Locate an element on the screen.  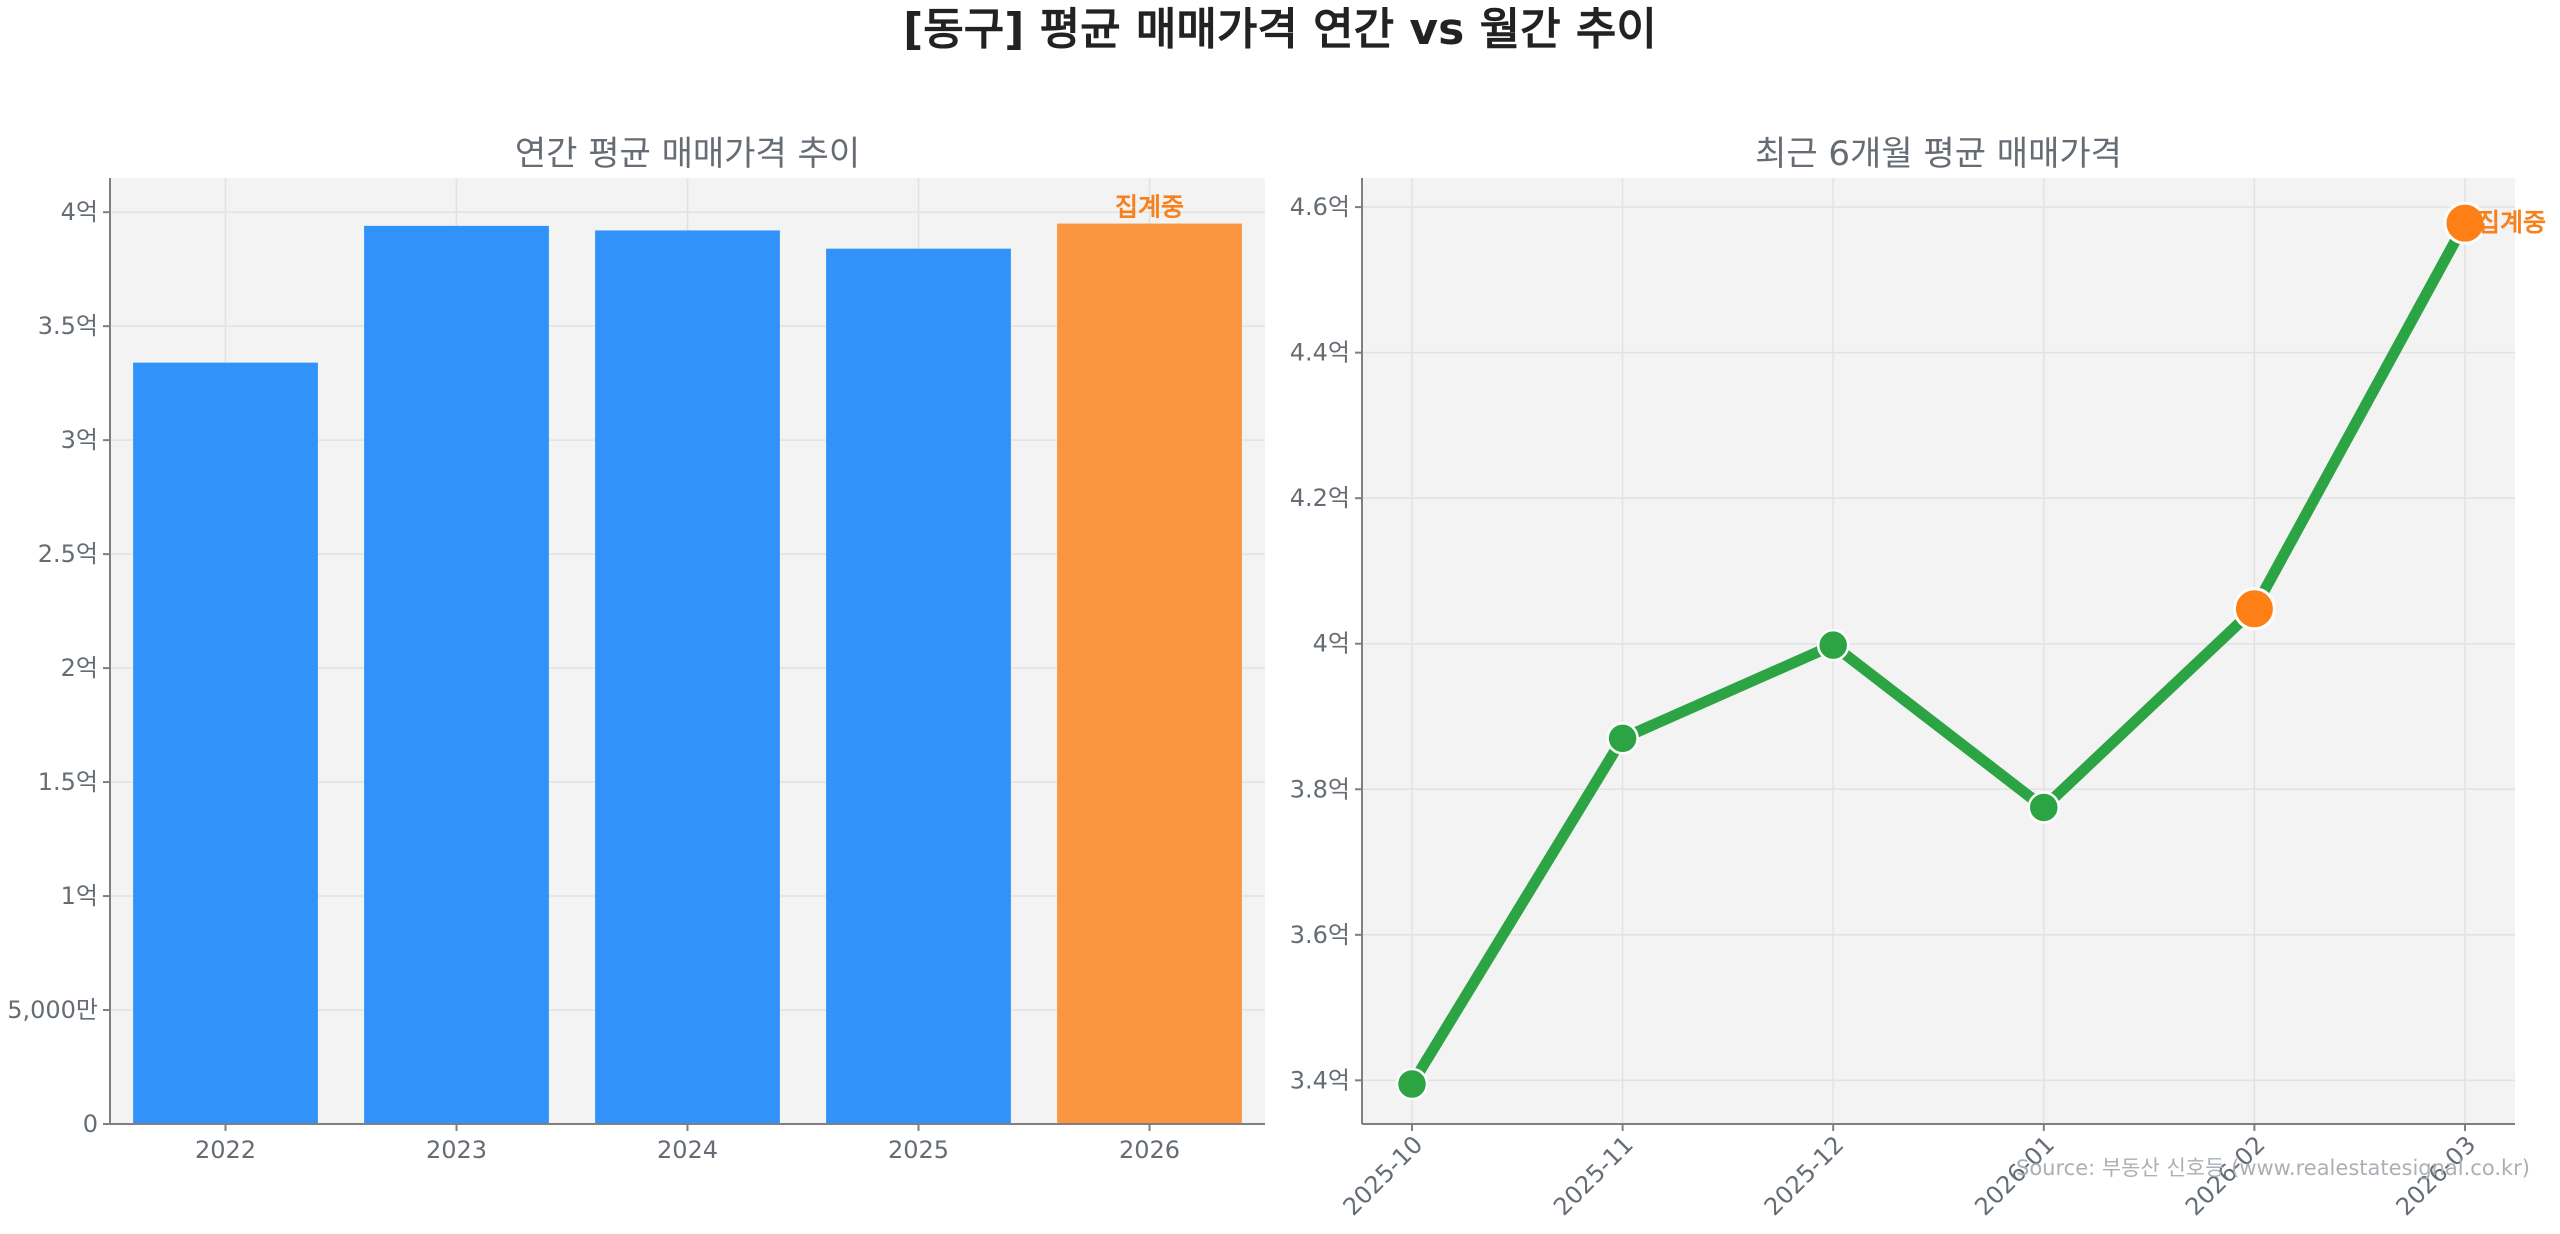
bar-y-tick-label: 2.5억 is located at coordinates (68, 554).